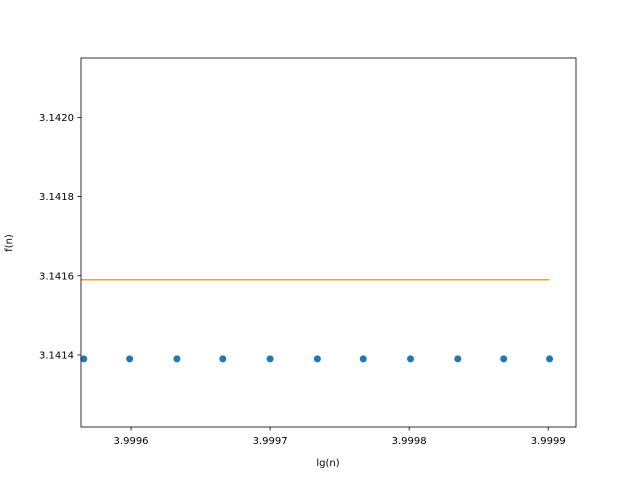  What do you see at coordinates (56, 355) in the screenshot?
I see `y-tick-label: 3.1414` at bounding box center [56, 355].